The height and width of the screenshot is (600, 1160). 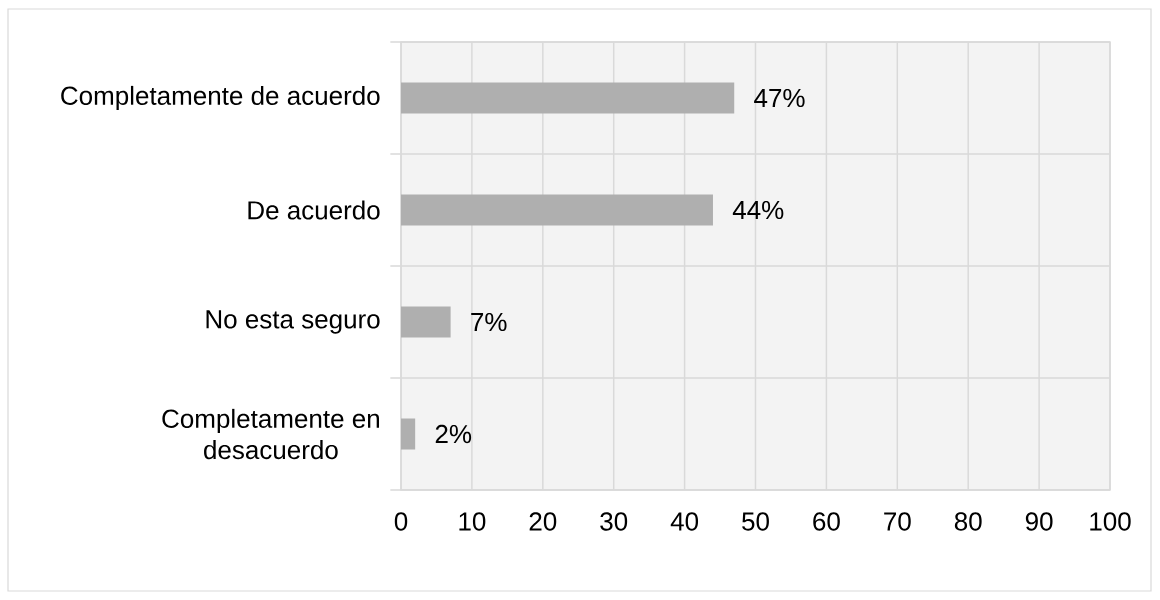 What do you see at coordinates (489, 322) in the screenshot?
I see `data-label: 7%` at bounding box center [489, 322].